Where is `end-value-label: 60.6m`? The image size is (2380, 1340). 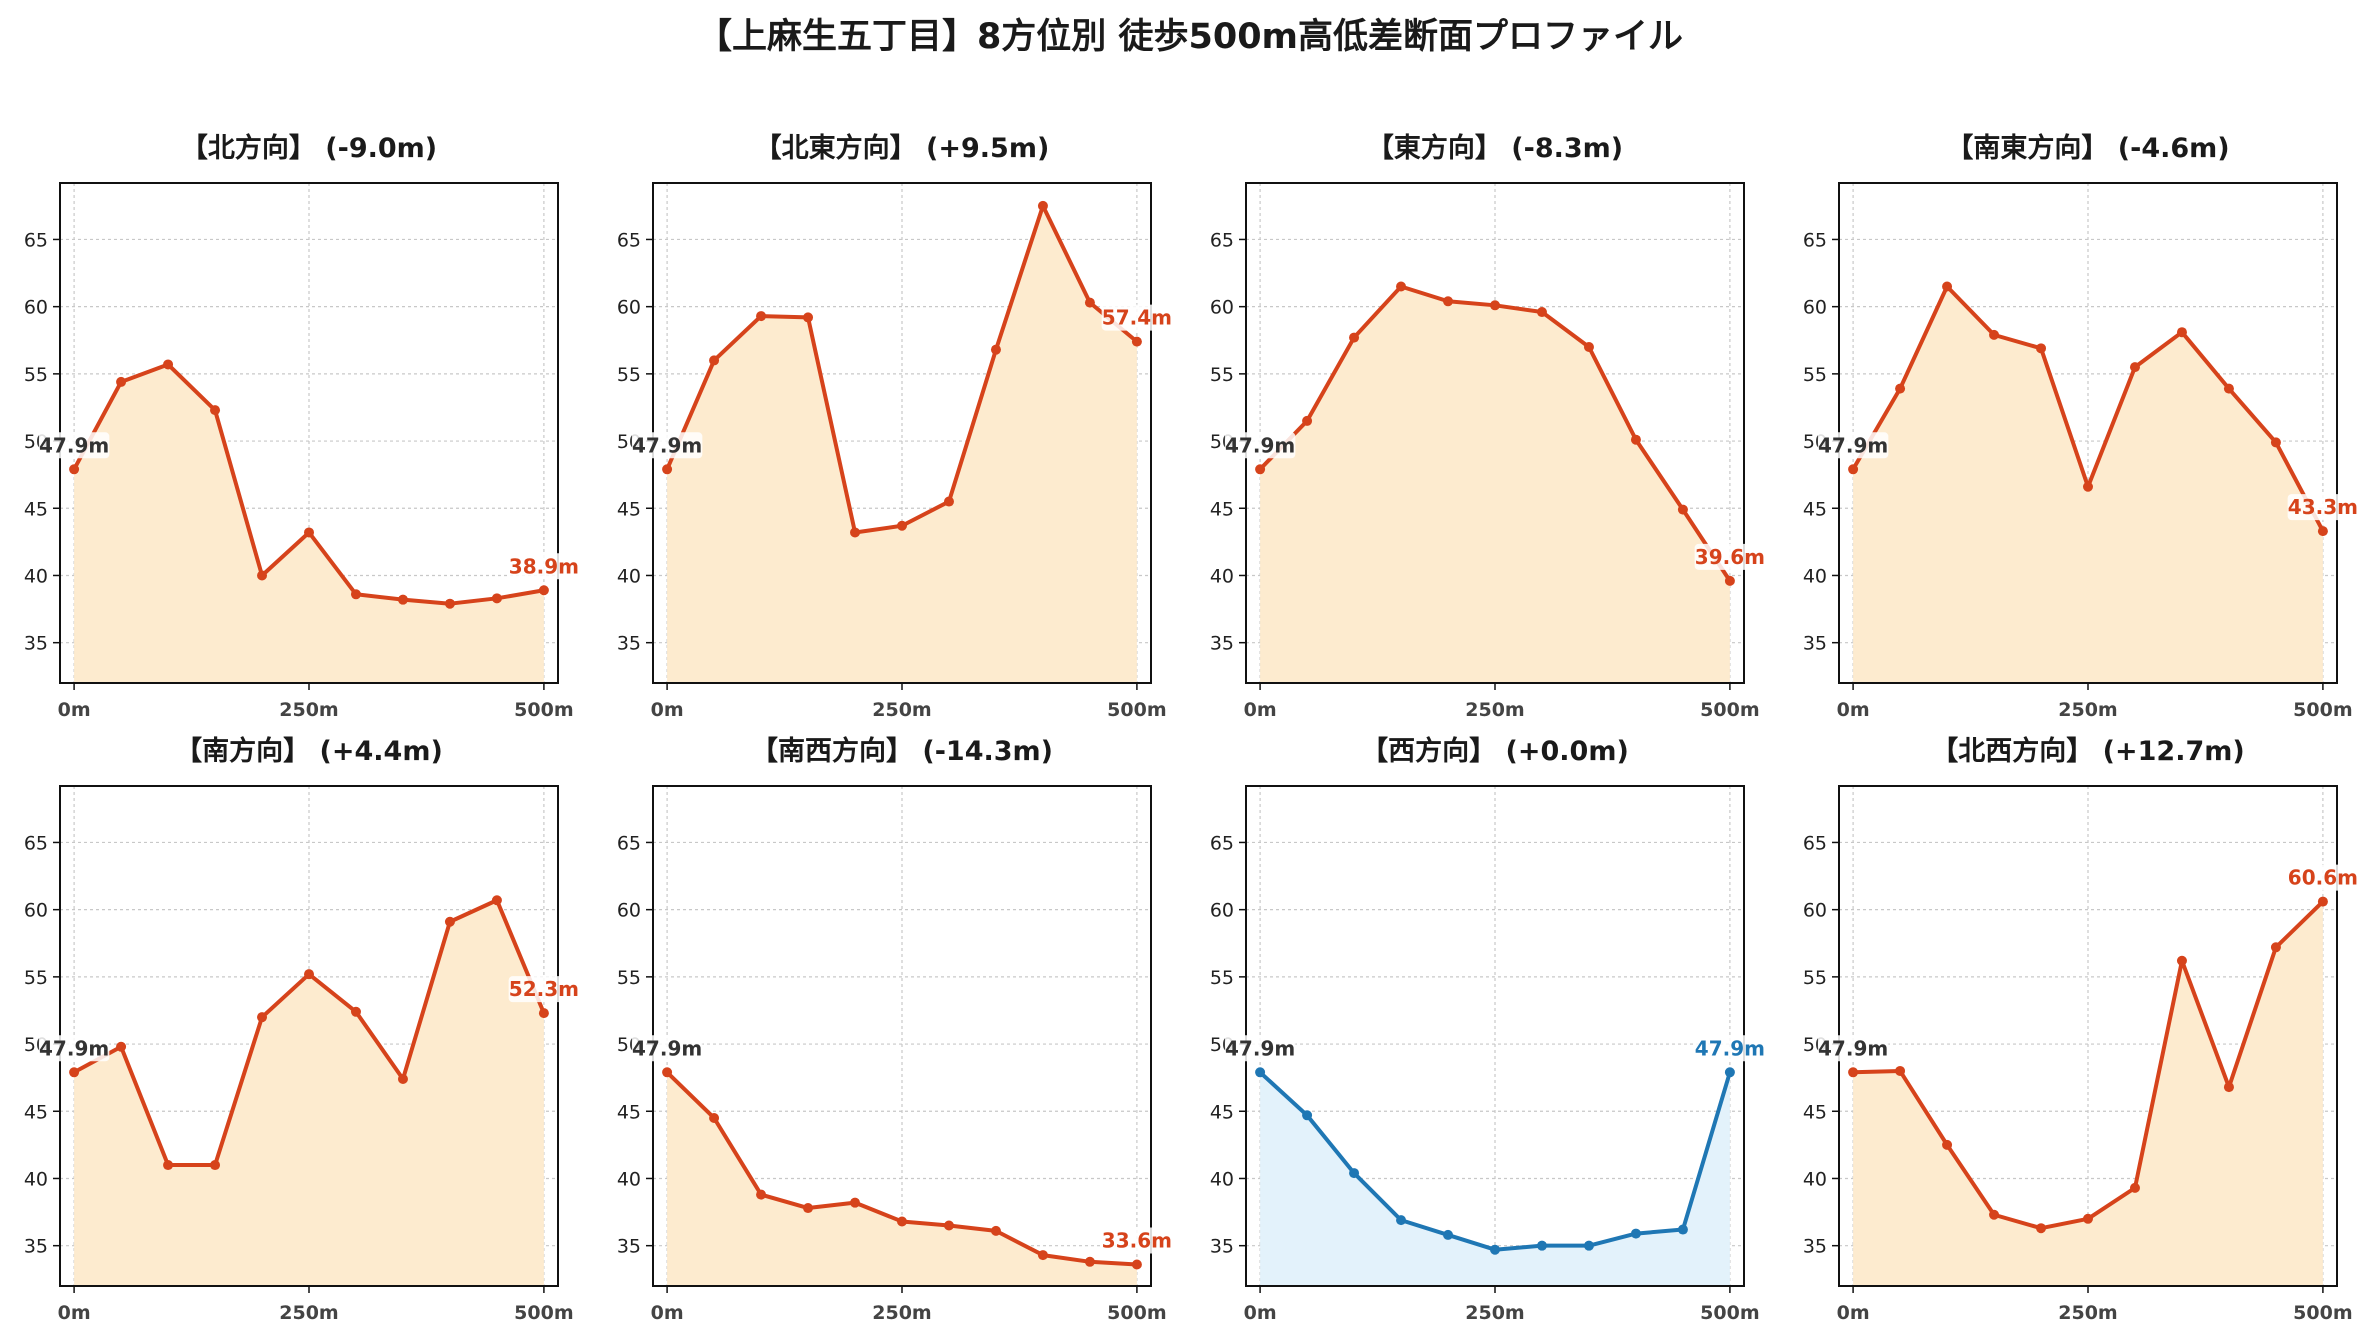 end-value-label: 60.6m is located at coordinates (2323, 878).